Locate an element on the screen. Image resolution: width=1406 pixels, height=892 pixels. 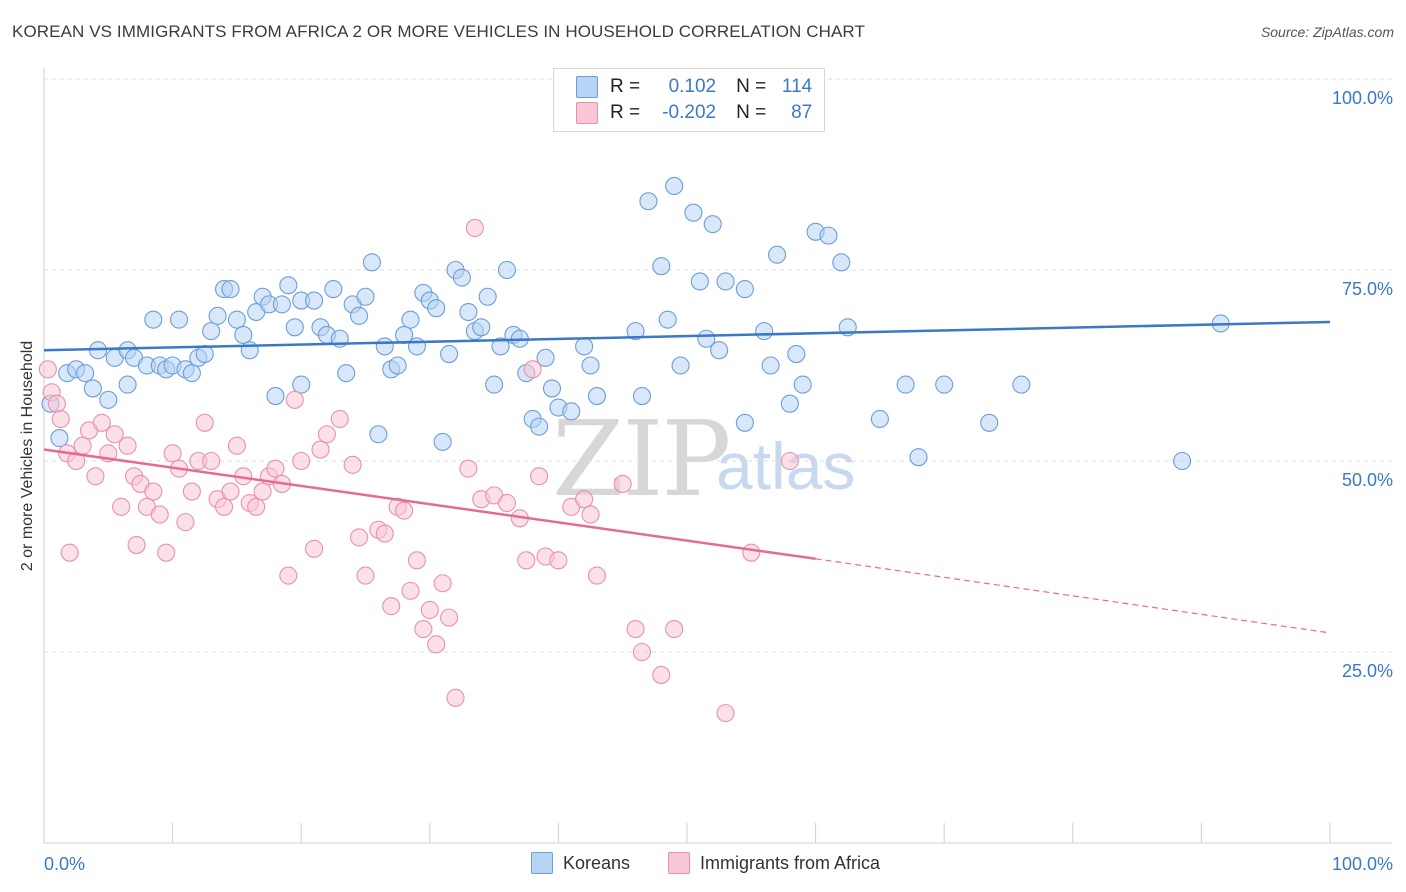
trend-line-africa is located at coordinates (429, 504).